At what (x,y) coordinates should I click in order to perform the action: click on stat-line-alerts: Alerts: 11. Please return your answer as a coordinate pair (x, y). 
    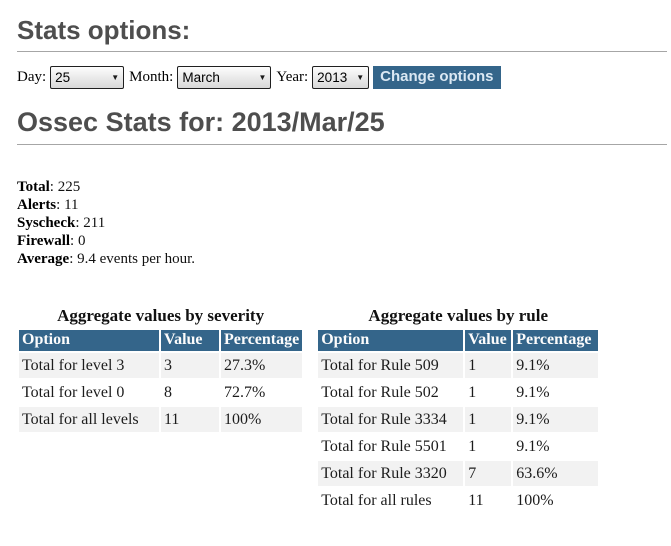
    Looking at the image, I should click on (342, 205).